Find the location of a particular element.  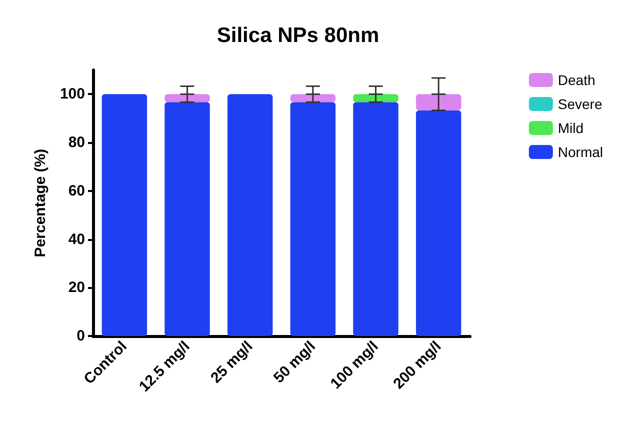

chart-title: Silica NPs 80nm is located at coordinates (298, 35).